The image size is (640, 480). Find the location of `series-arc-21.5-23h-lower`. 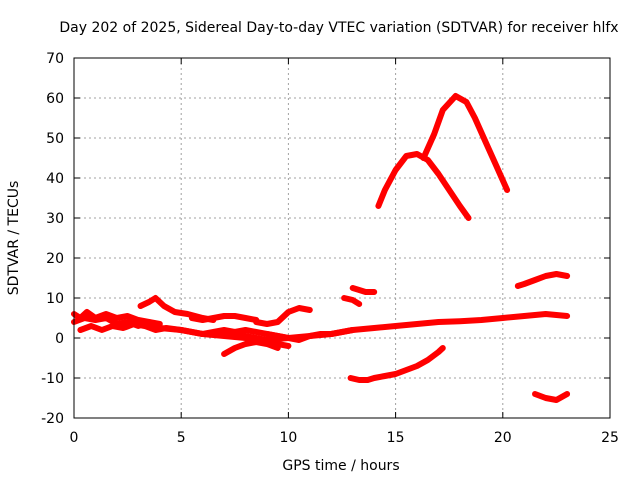

series-arc-21.5-23h-lower is located at coordinates (551, 397).